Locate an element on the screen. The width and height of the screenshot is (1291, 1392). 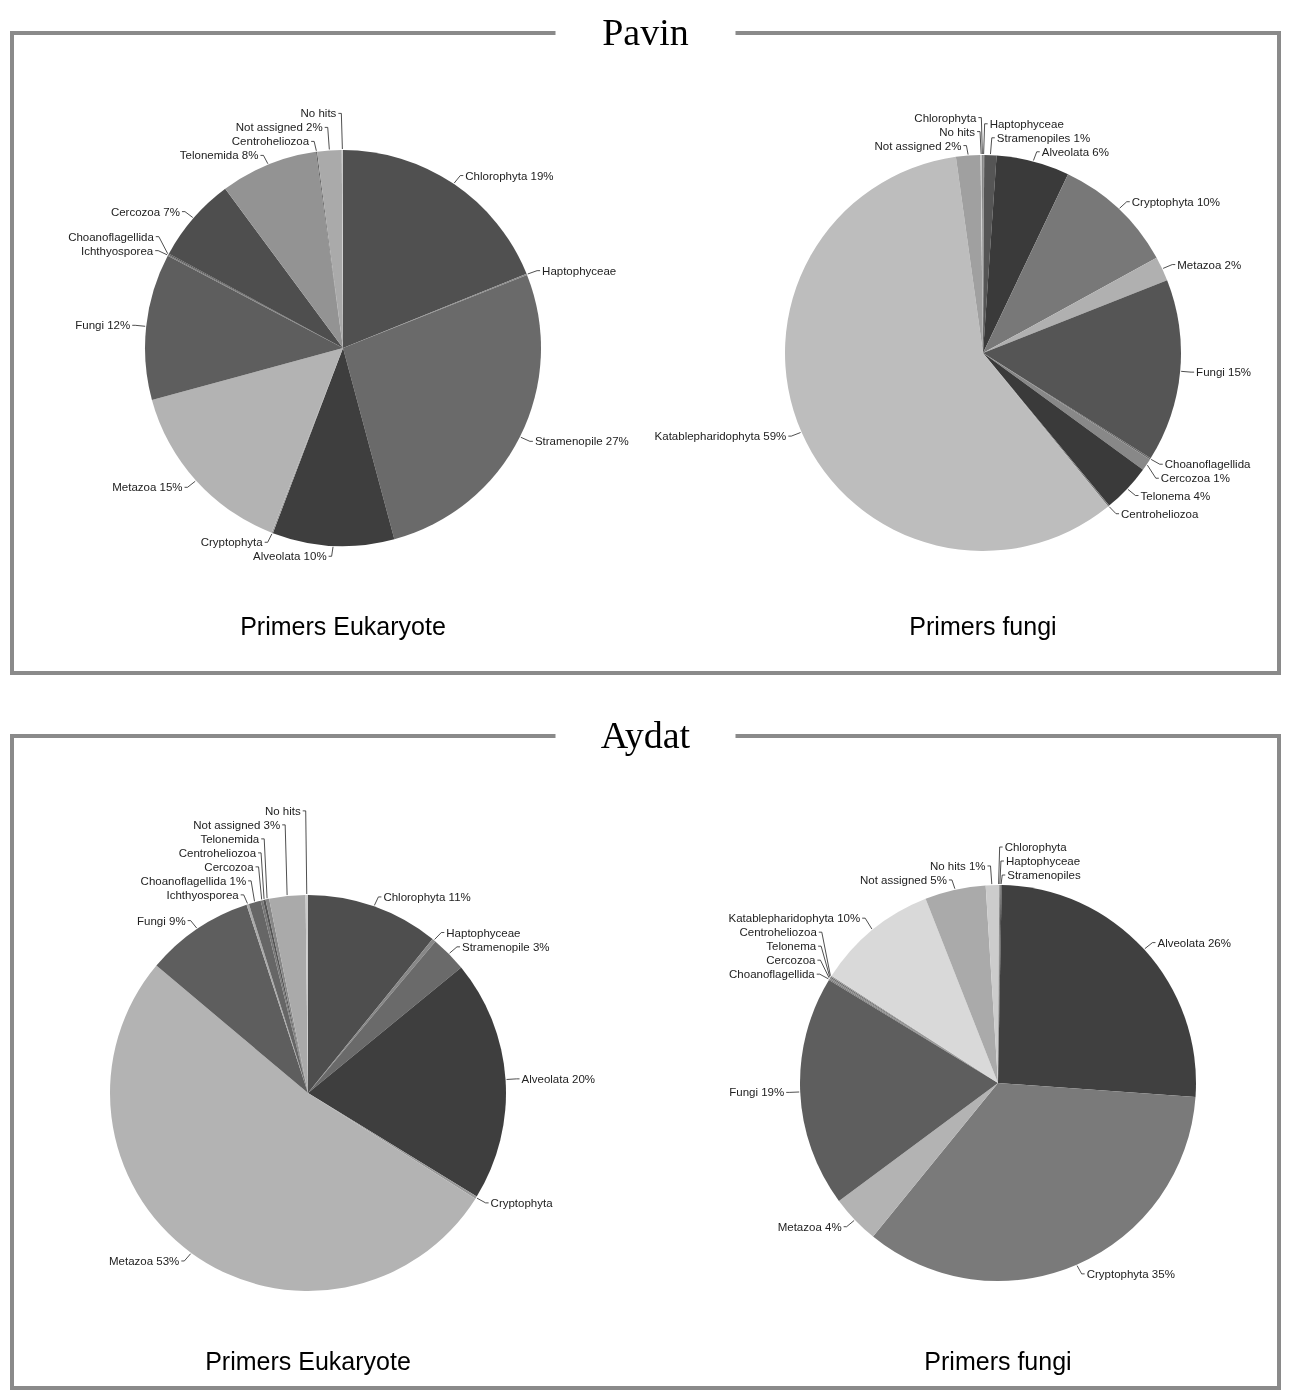
slice-label: Not assigned 5% is located at coordinates (903, 879).